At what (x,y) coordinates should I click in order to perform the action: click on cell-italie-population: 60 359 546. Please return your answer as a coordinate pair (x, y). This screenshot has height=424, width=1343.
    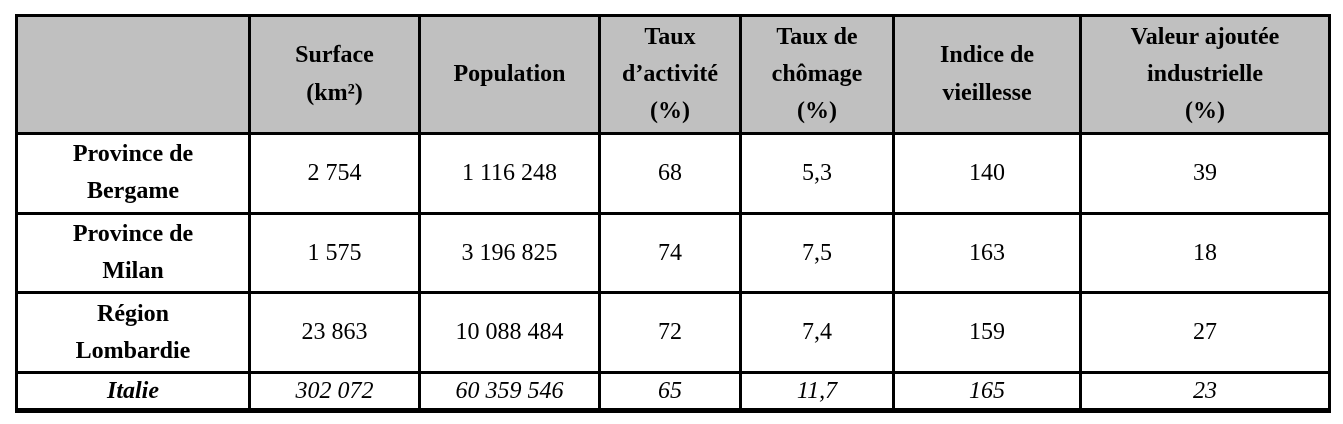
    Looking at the image, I should click on (509, 391).